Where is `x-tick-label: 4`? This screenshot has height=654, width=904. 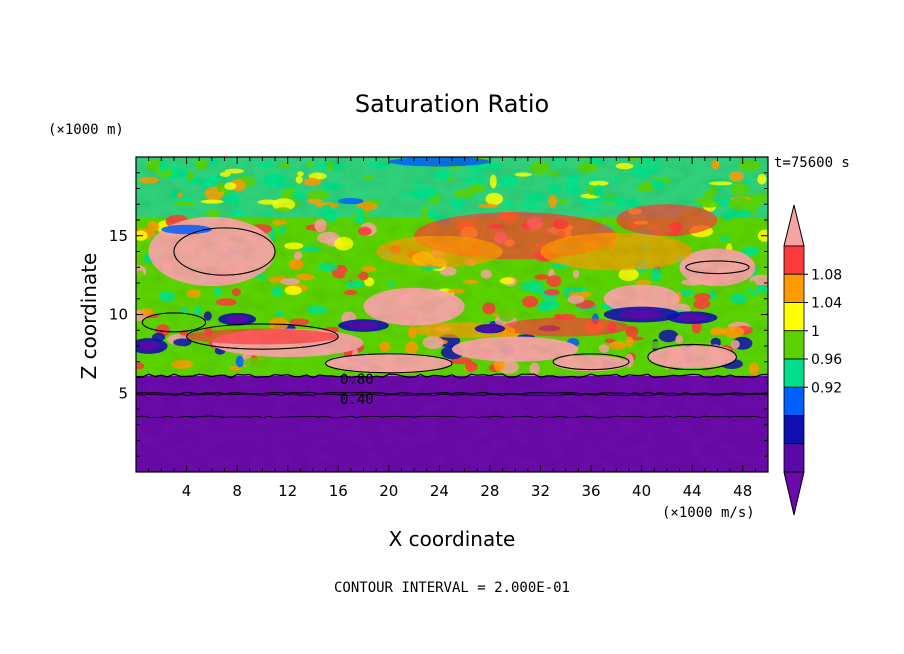
x-tick-label: 4 is located at coordinates (187, 491).